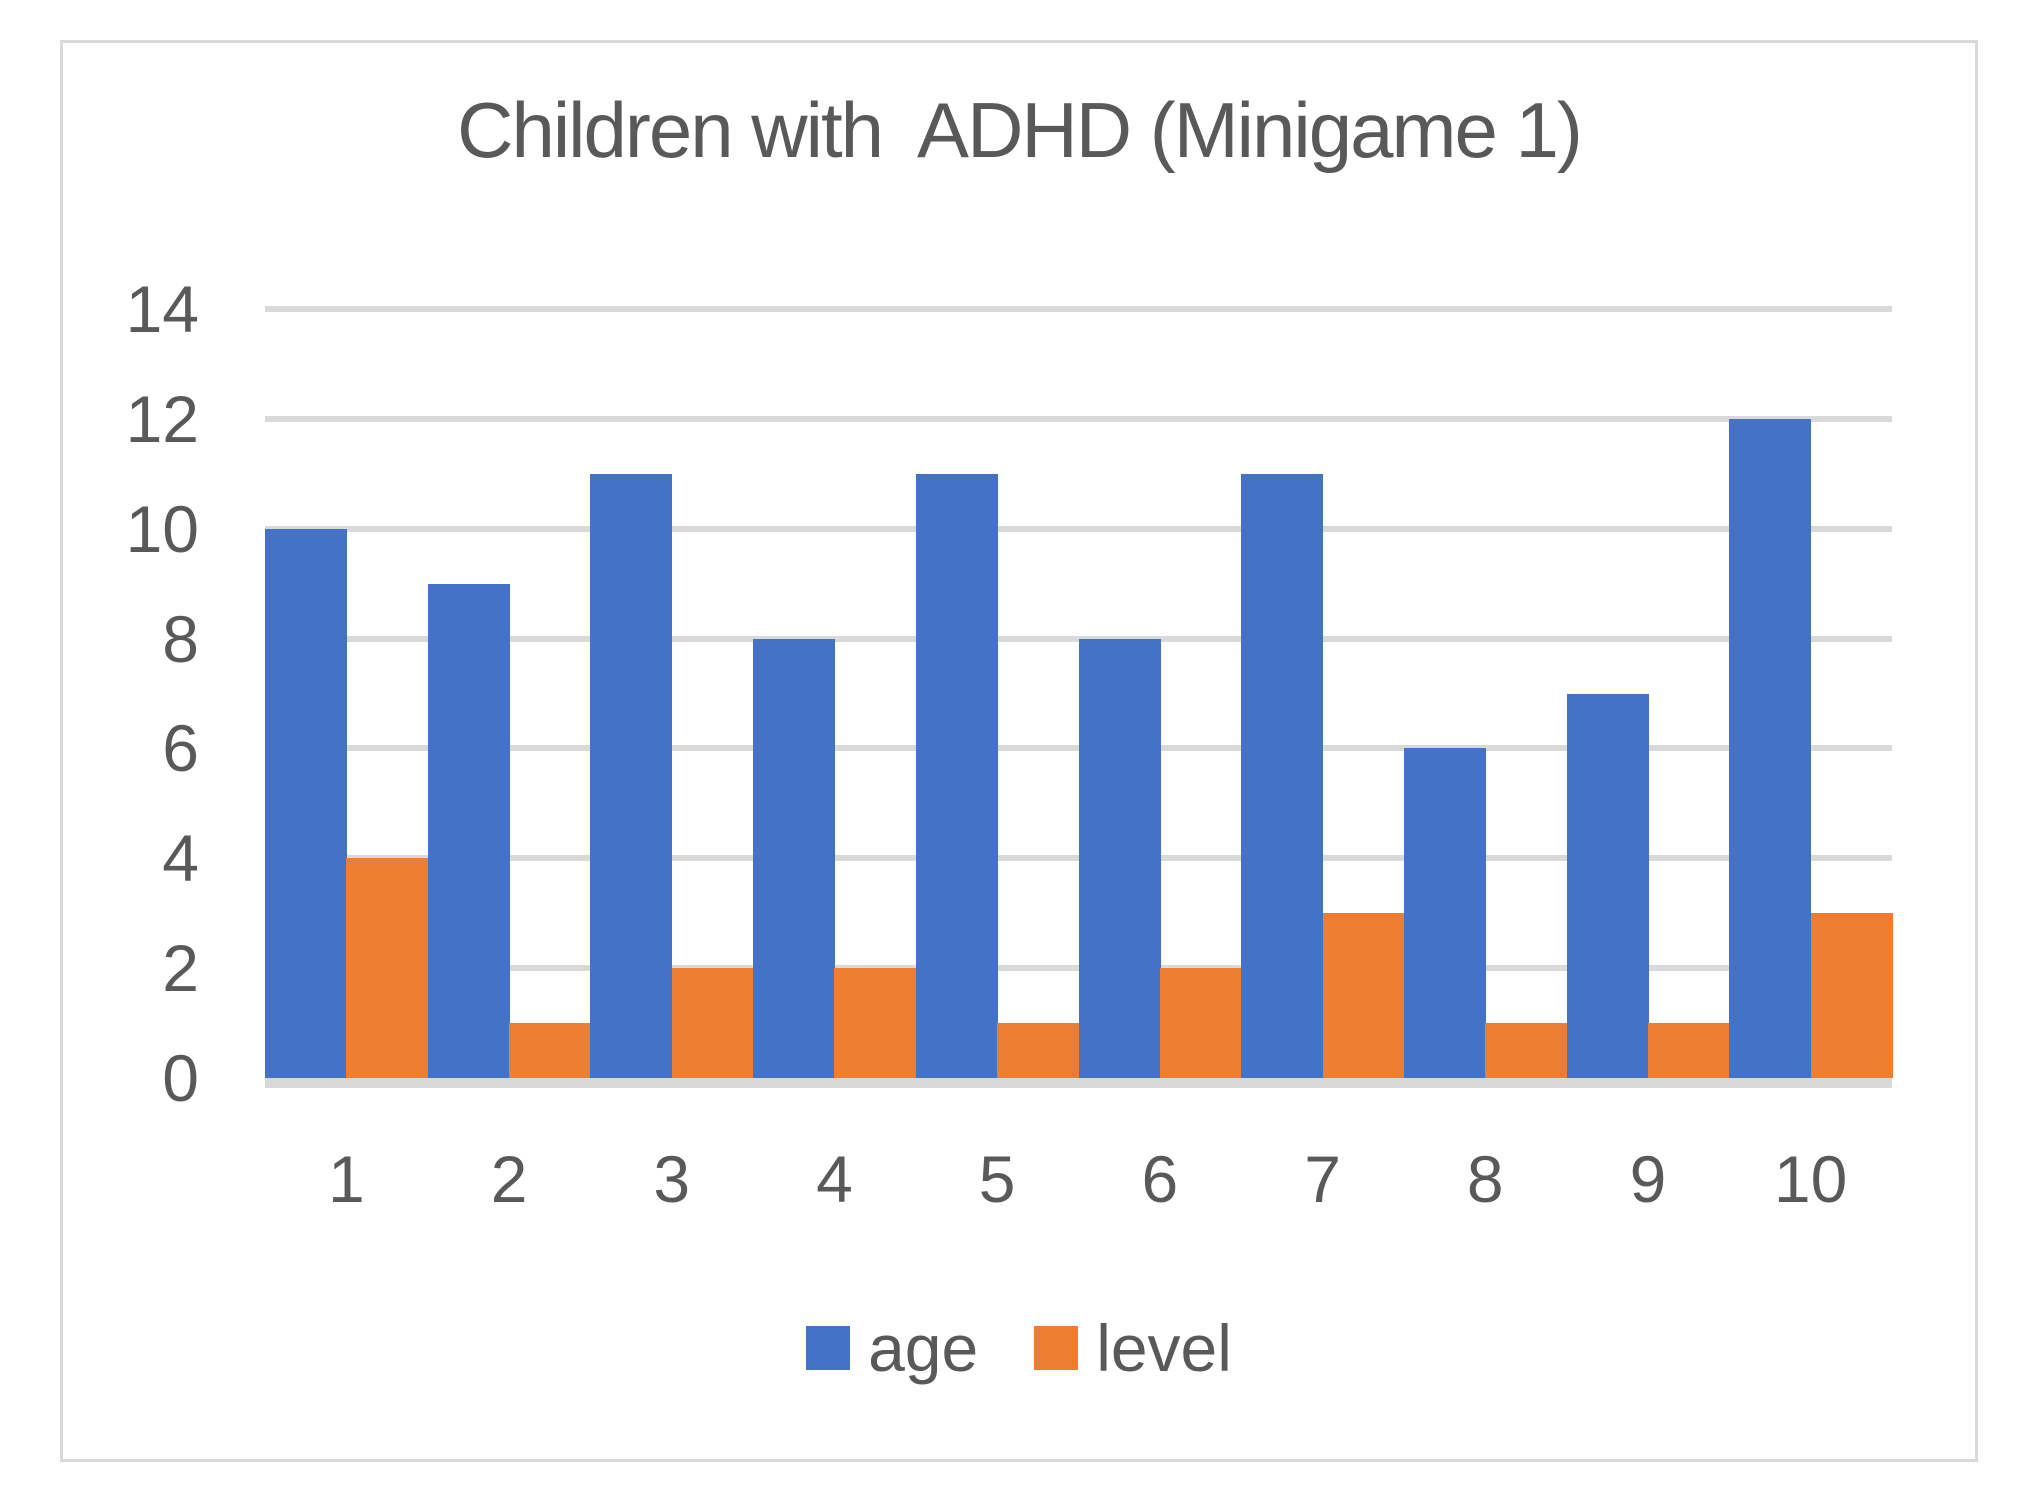  Describe the element at coordinates (1282, 775) in the screenshot. I see `bar-age-cat7` at that location.